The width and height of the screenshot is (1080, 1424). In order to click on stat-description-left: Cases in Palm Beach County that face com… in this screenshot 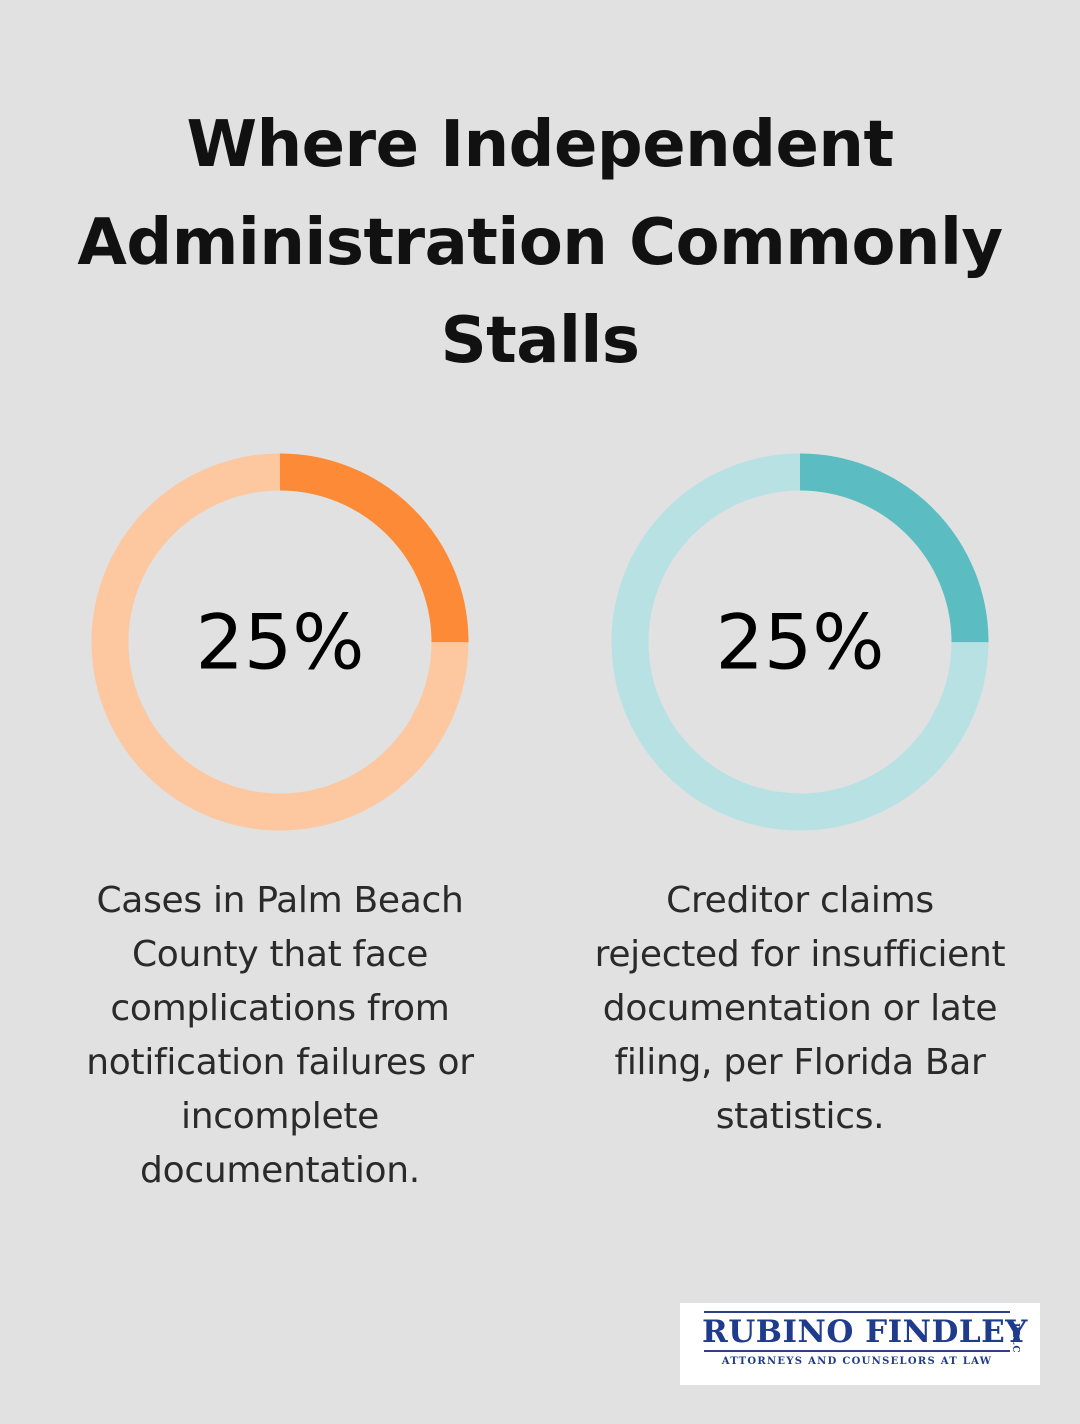, I will do `click(280, 1035)`.